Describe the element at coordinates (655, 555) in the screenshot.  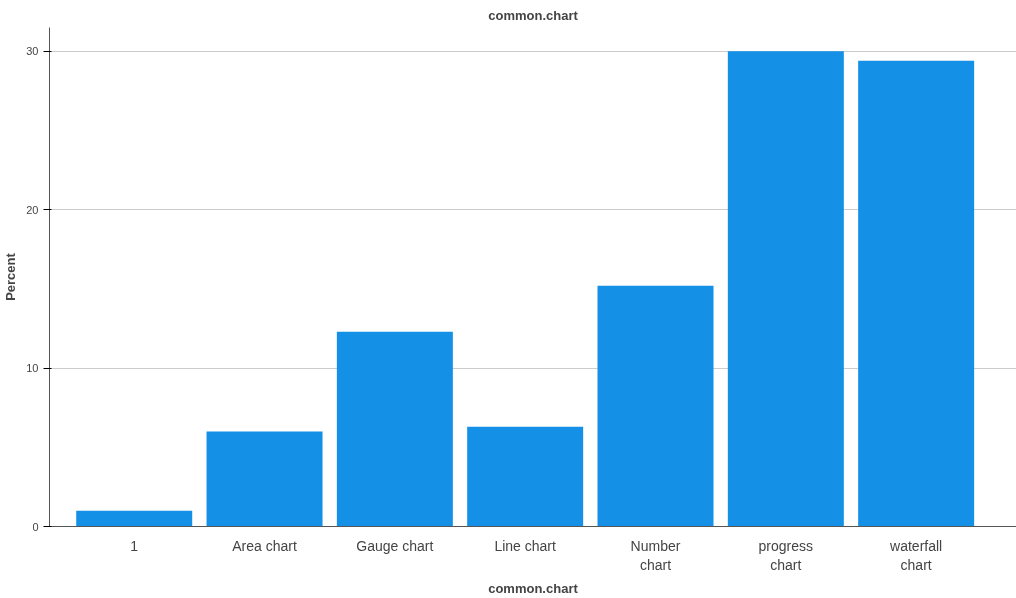
I see `x-tick-label: Number chart` at that location.